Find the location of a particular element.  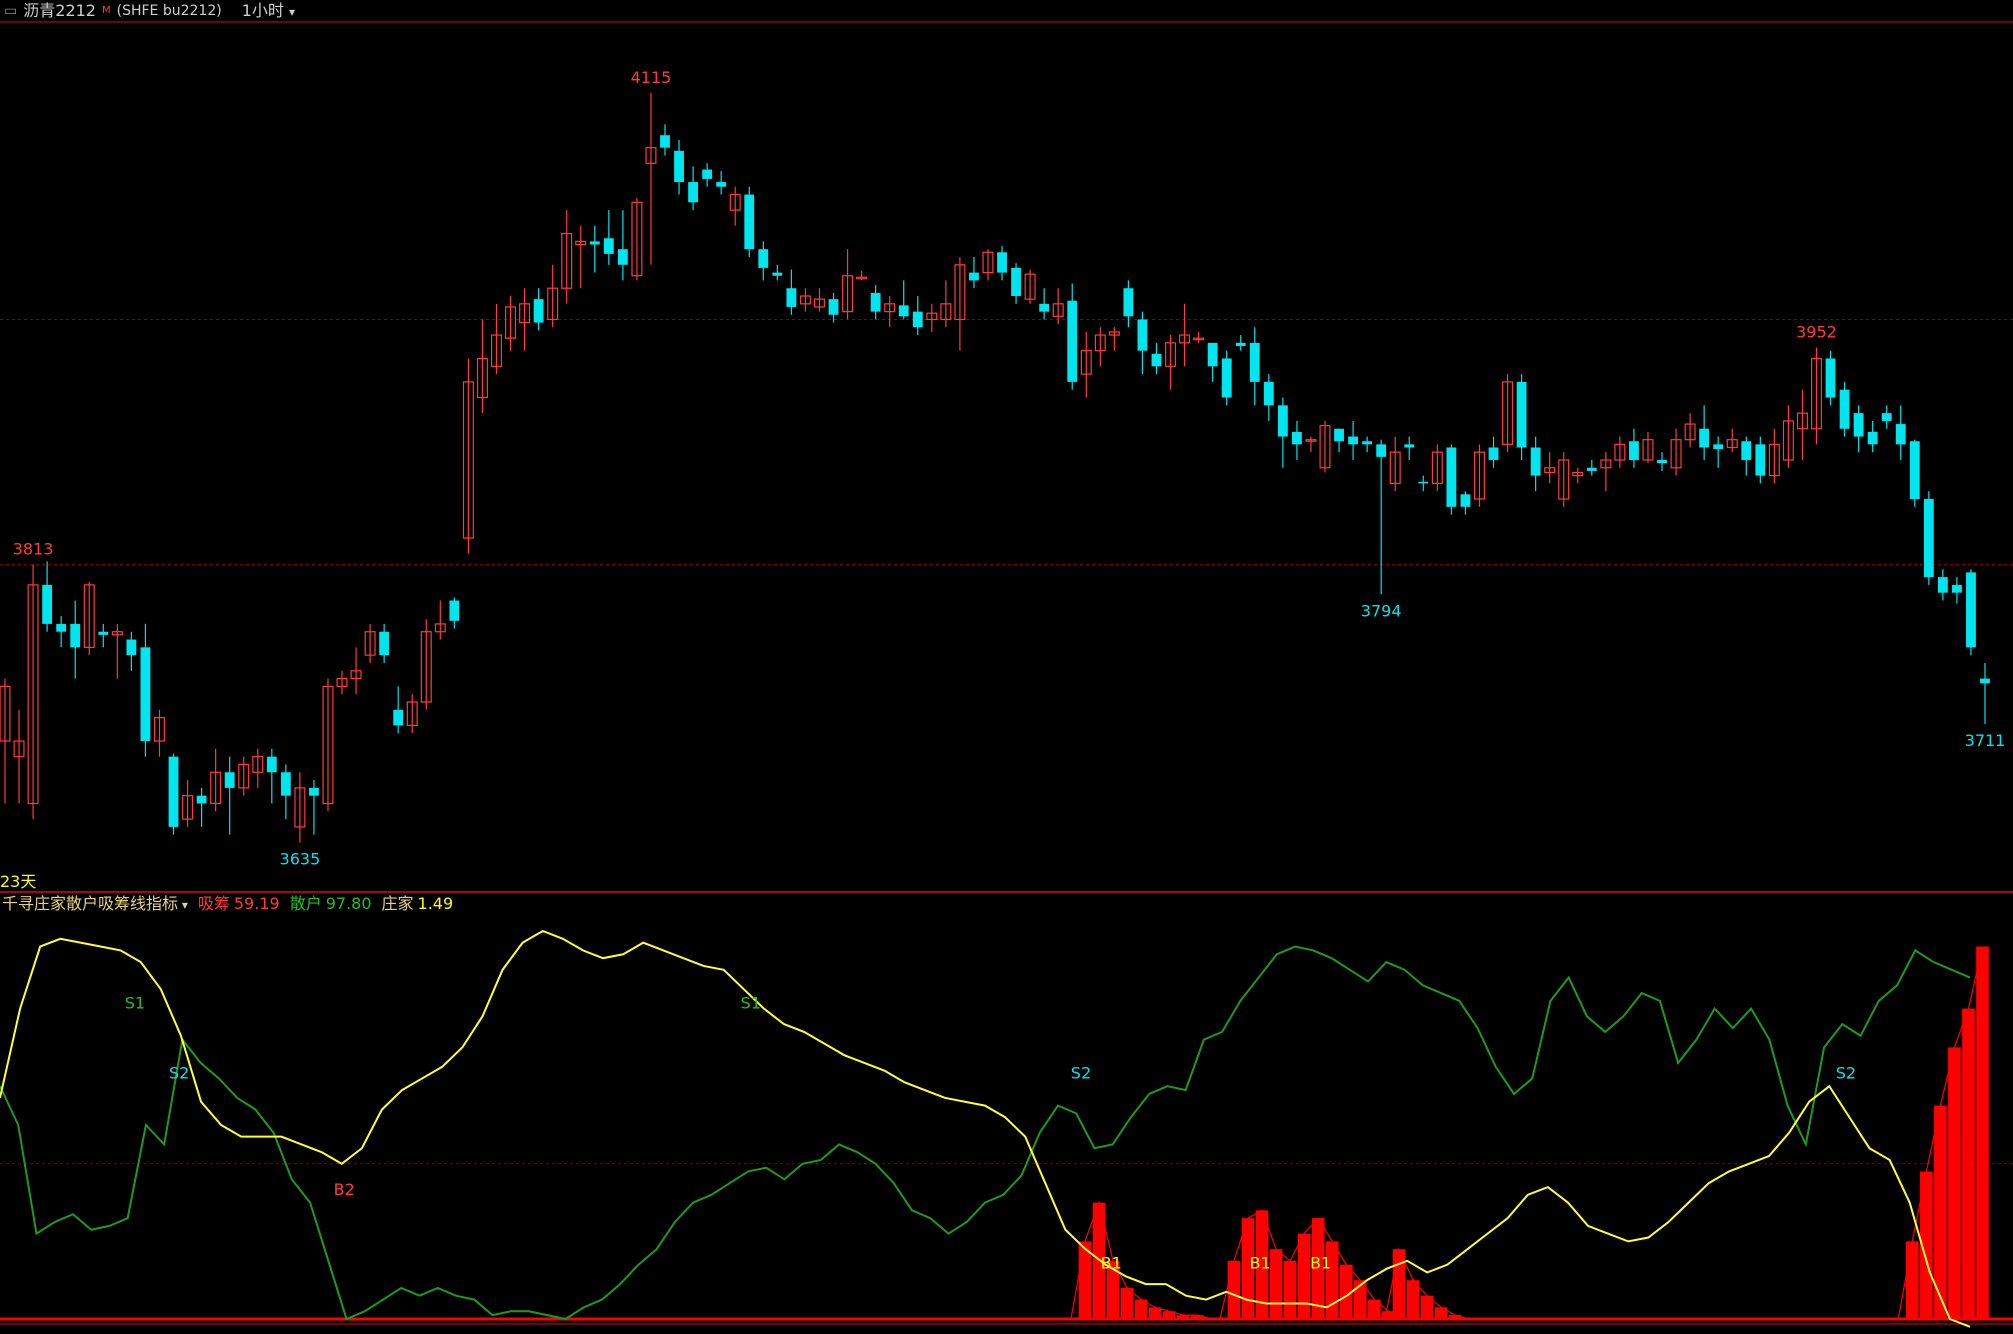

period-selector: 1小时 ▾ is located at coordinates (268, 10).